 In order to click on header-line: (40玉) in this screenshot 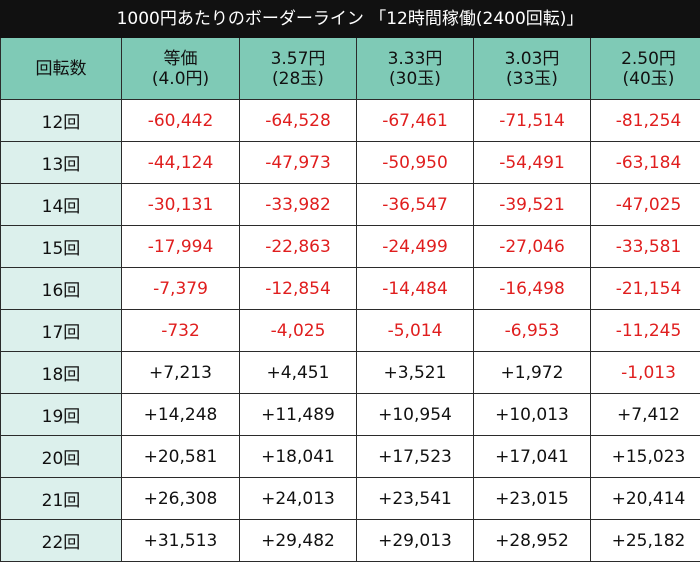, I will do `click(648, 78)`.